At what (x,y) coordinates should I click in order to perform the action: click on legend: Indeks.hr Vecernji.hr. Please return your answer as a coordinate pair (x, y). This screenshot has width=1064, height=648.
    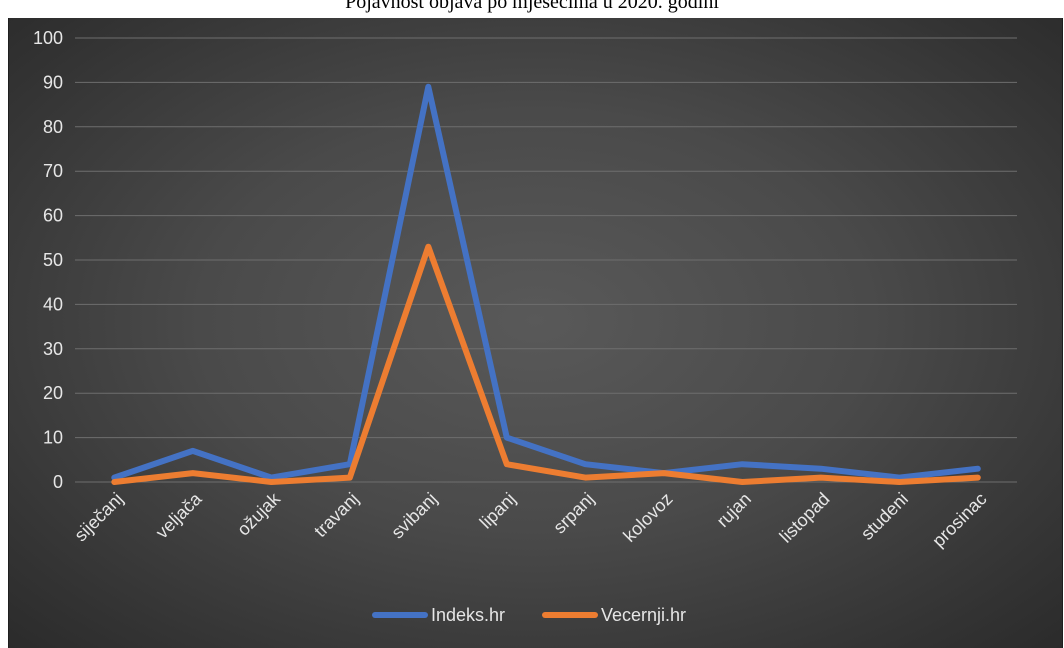
    Looking at the image, I should click on (529, 615).